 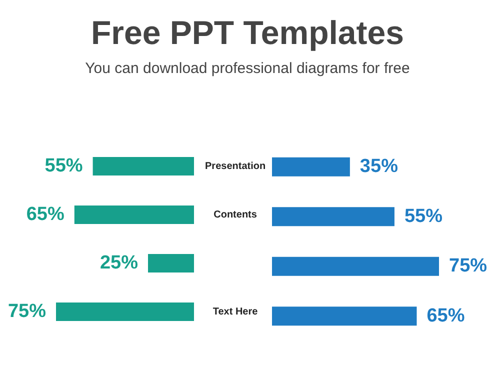 I want to click on text: You can download professional diagrams for free, so click(x=247, y=68).